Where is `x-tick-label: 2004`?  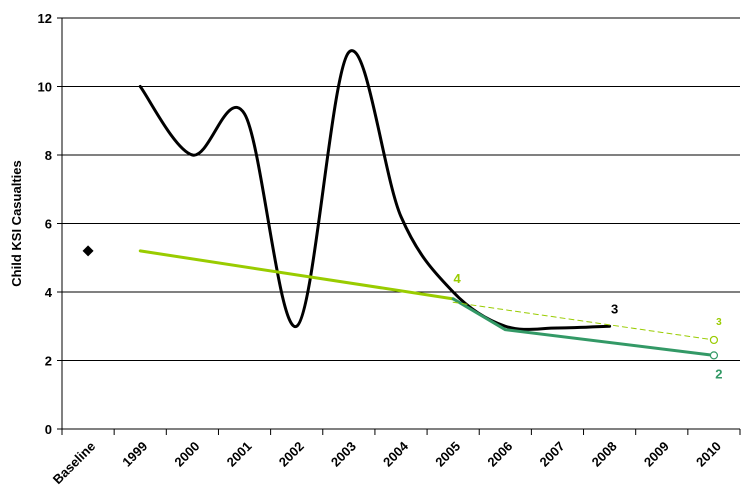
x-tick-label: 2004 is located at coordinates (396, 454).